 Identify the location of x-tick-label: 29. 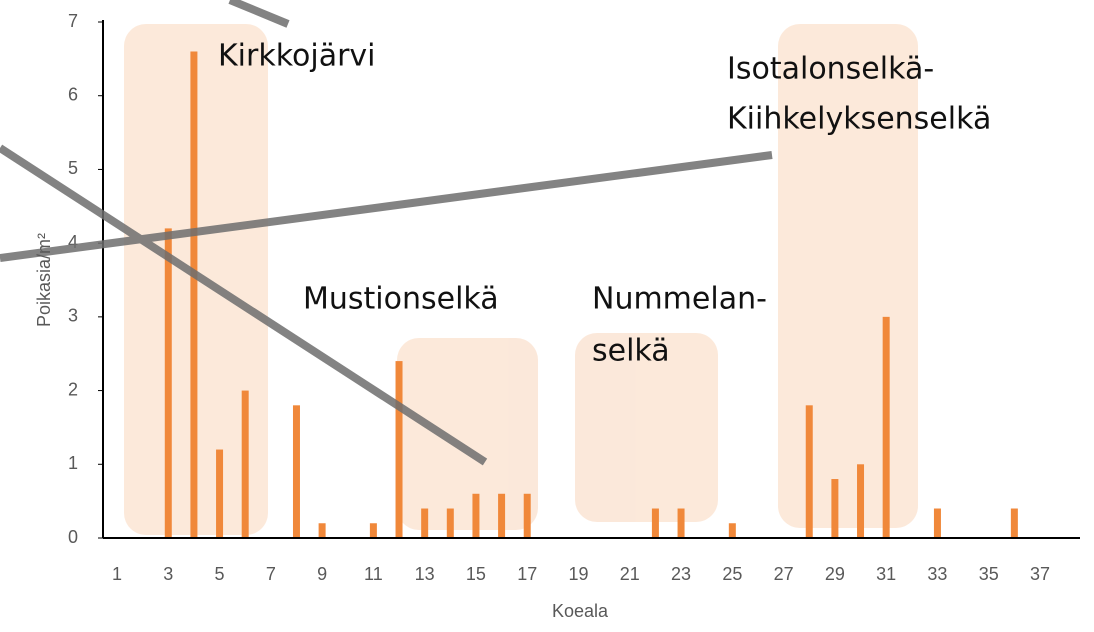
(835, 574).